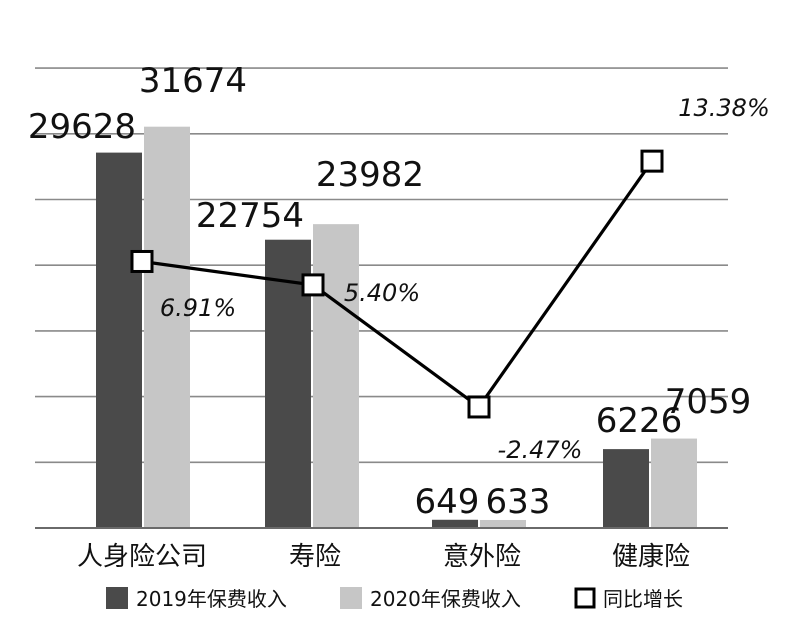 This screenshot has height=642, width=800. I want to click on legend-label-2020: 2020年保费收入, so click(445, 599).